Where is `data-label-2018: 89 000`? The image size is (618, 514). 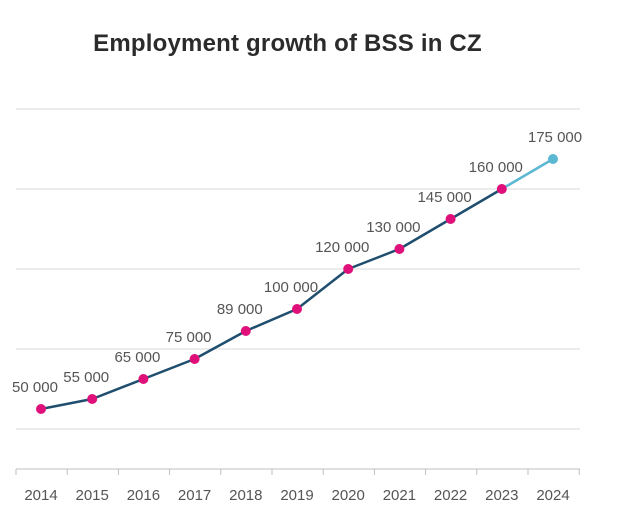 data-label-2018: 89 000 is located at coordinates (240, 309).